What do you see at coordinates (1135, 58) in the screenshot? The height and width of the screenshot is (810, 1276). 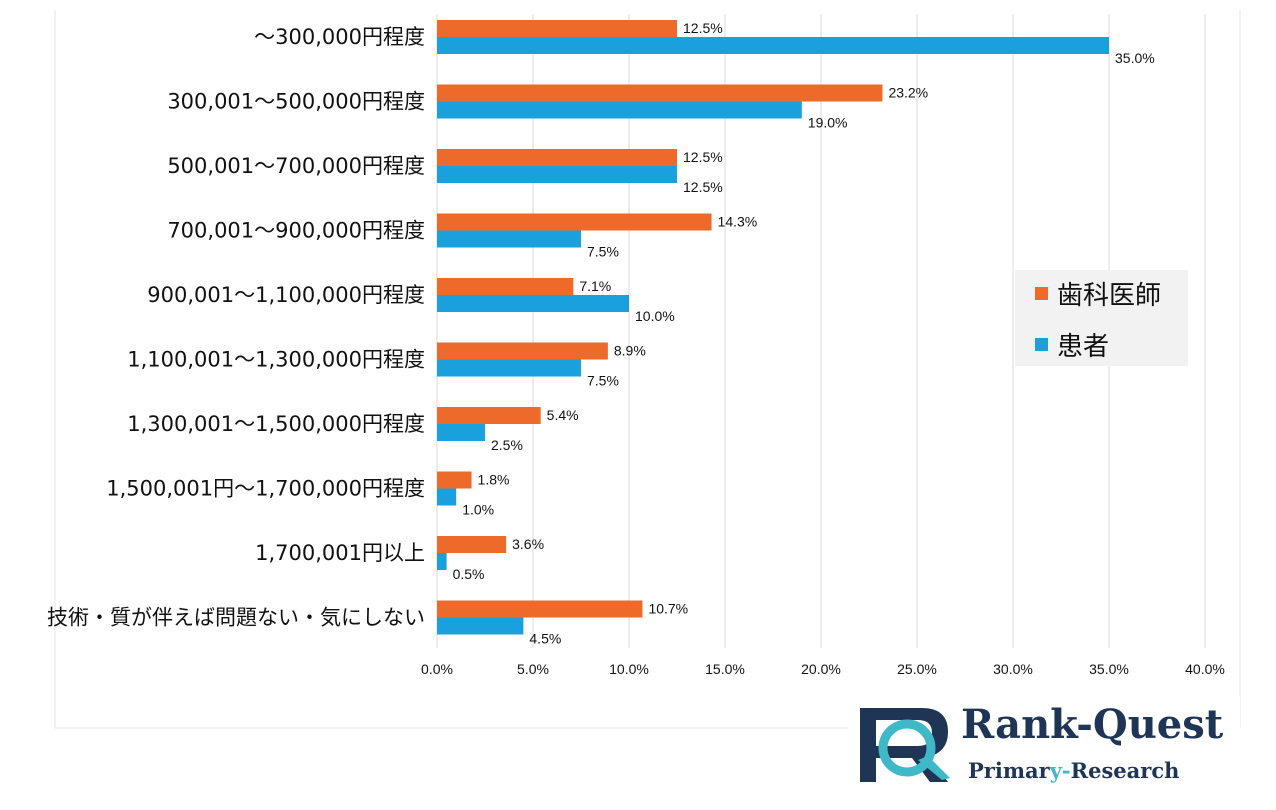 I see `data-label-patient: 35.0%` at bounding box center [1135, 58].